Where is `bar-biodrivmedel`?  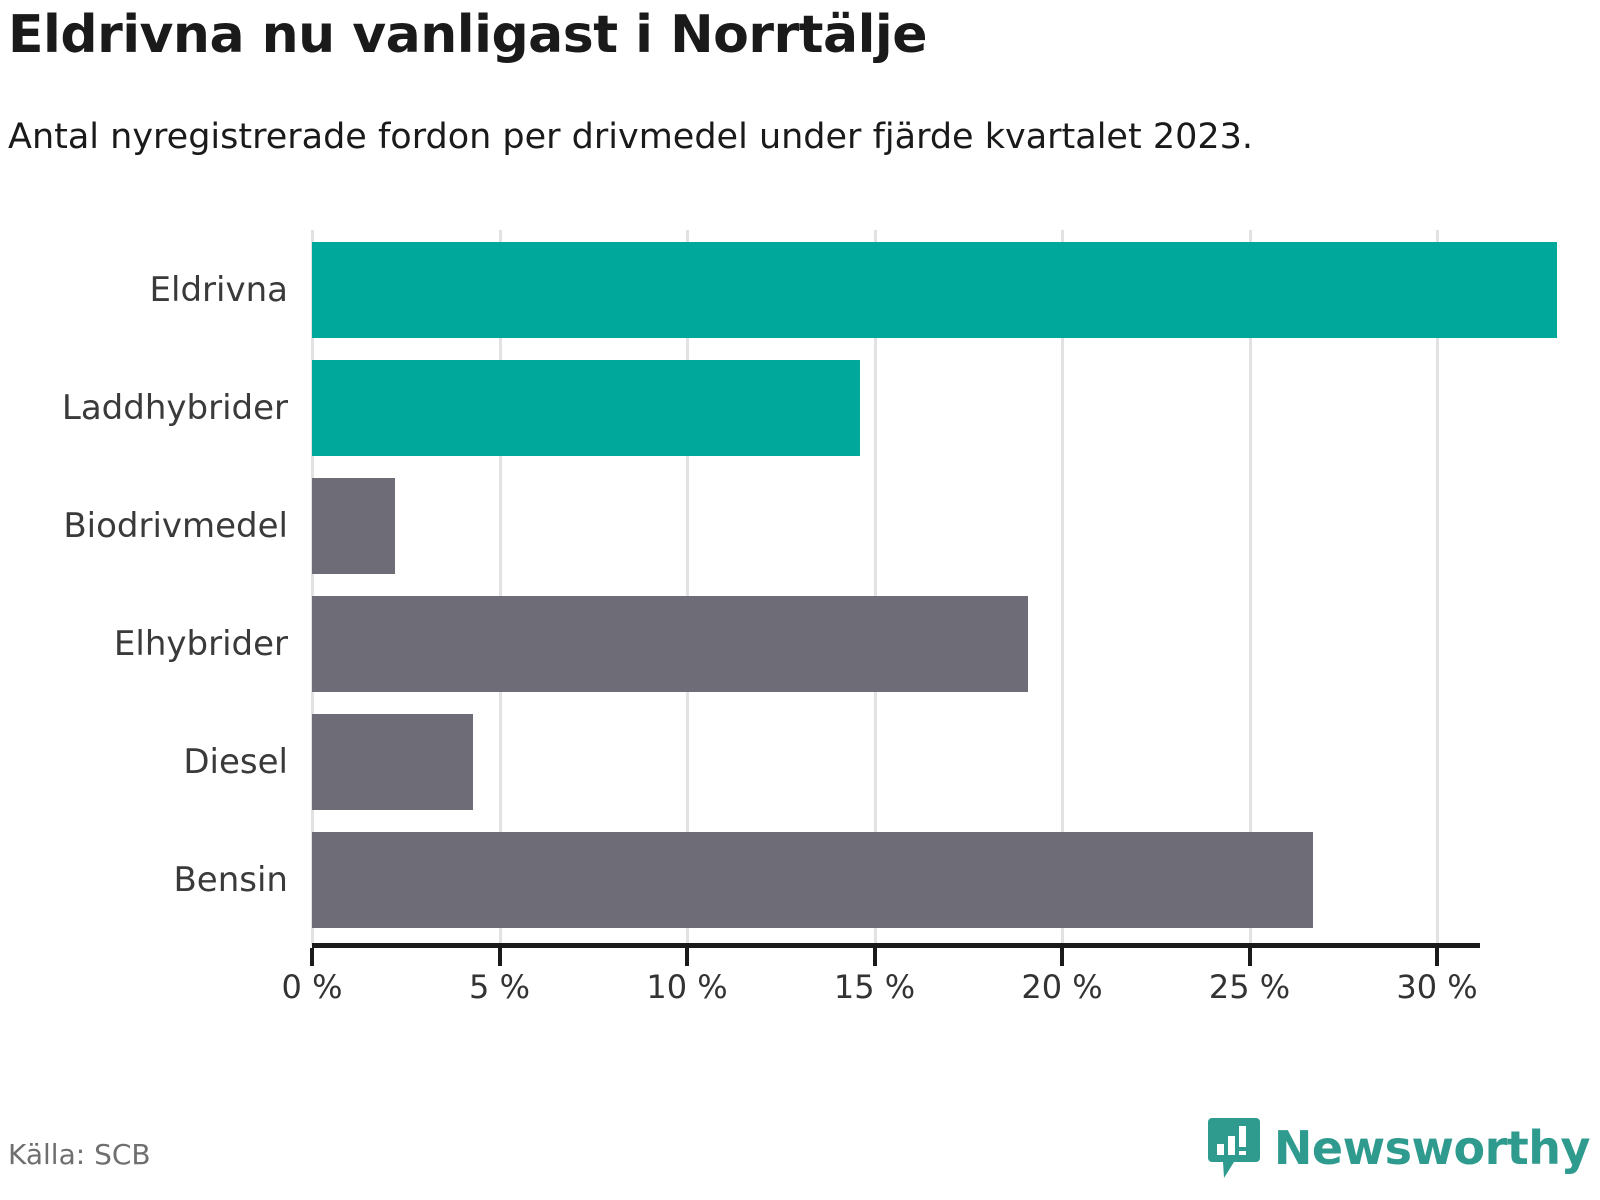 bar-biodrivmedel is located at coordinates (353, 526).